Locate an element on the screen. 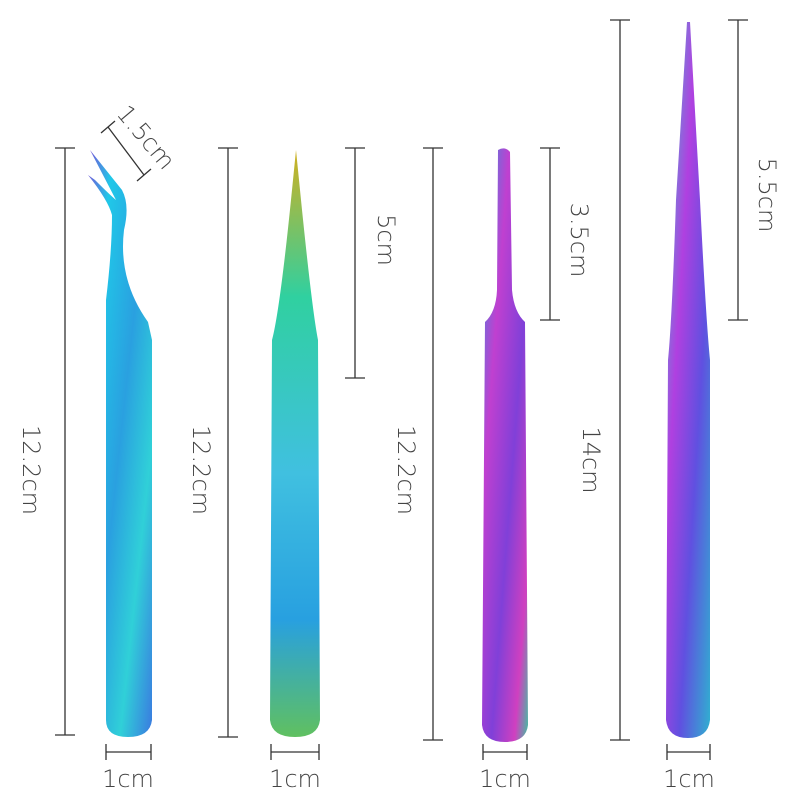 The height and width of the screenshot is (800, 800). tip-label: 5cm is located at coordinates (386, 240).